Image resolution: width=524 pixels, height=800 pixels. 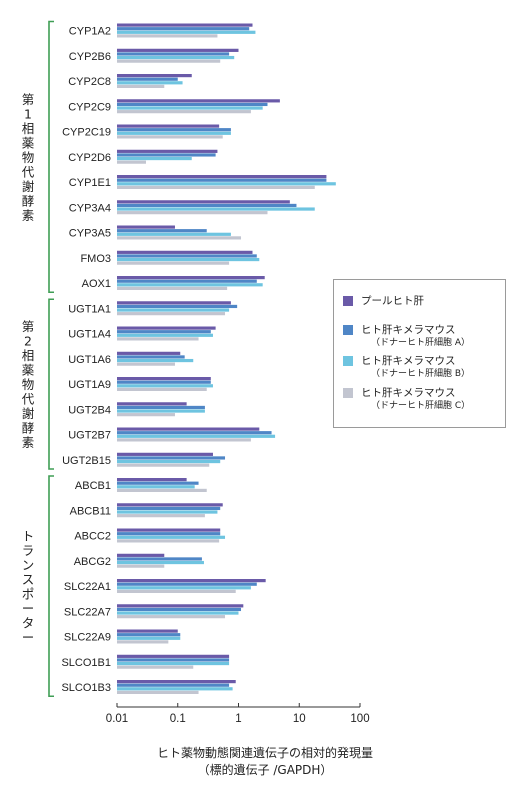 What do you see at coordinates (299, 719) in the screenshot?
I see `x-tick-label: 10` at bounding box center [299, 719].